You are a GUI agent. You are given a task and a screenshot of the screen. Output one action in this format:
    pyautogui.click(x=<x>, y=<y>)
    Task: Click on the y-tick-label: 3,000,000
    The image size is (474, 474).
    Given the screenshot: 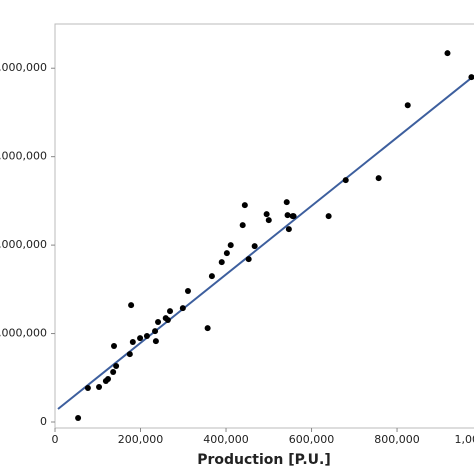 What is the action you would take?
    pyautogui.click(x=23, y=156)
    